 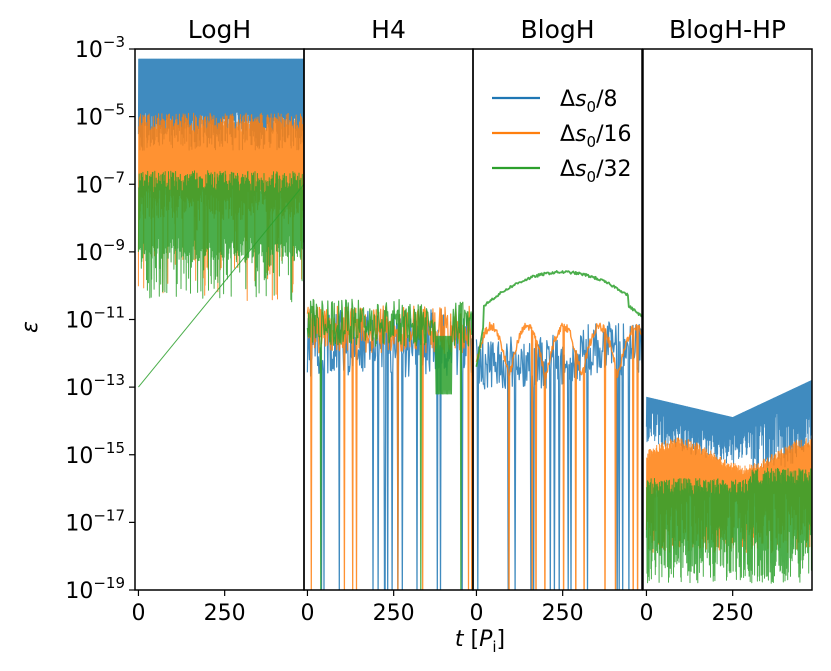 I want to click on y-tick-label: 10⁻³, so click(x=100, y=48).